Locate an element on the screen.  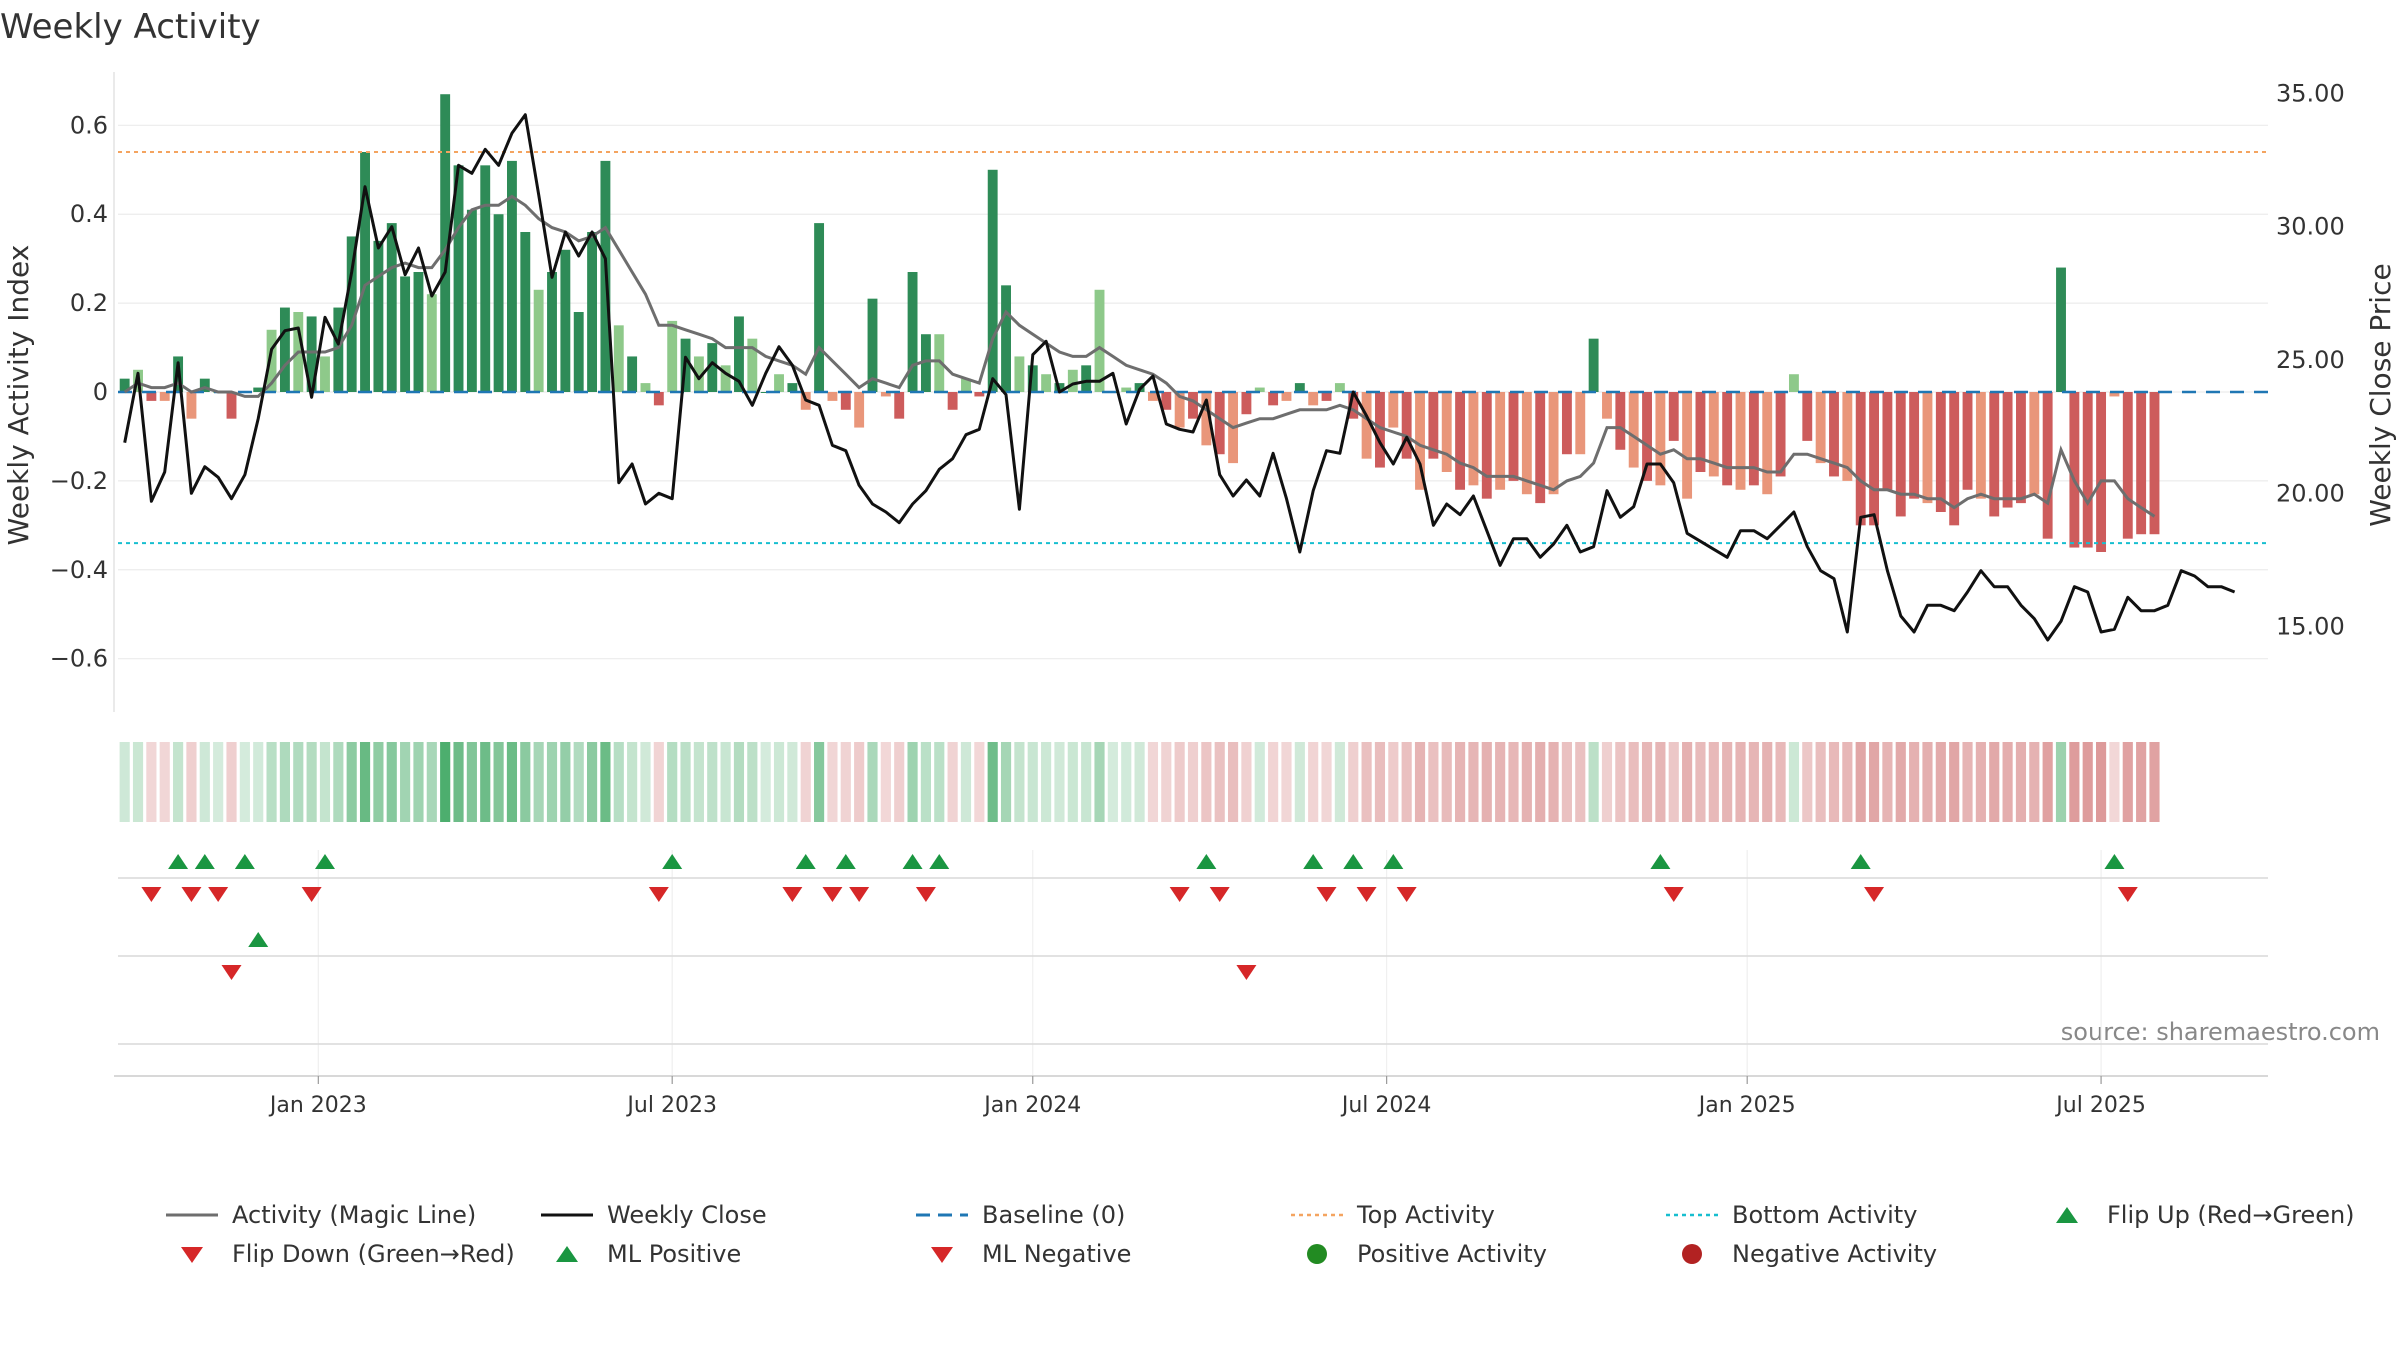
legend-item-bottom-activity: Bottom Activity is located at coordinates (1847, 1215).